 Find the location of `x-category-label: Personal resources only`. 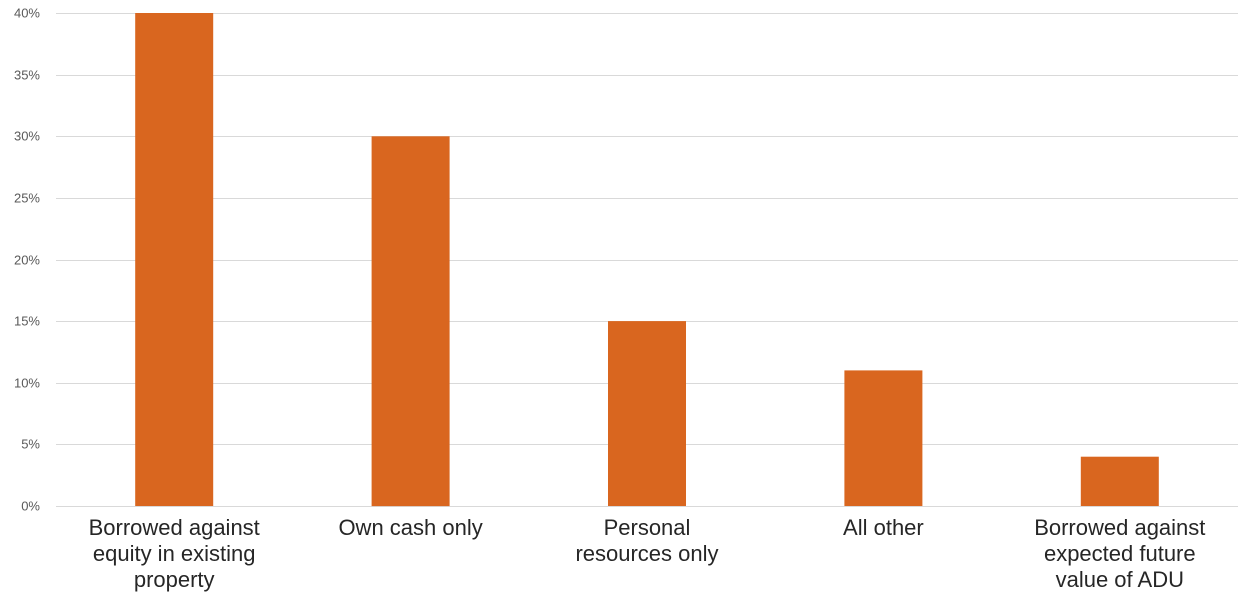

x-category-label: Personal resources only is located at coordinates (646, 540).